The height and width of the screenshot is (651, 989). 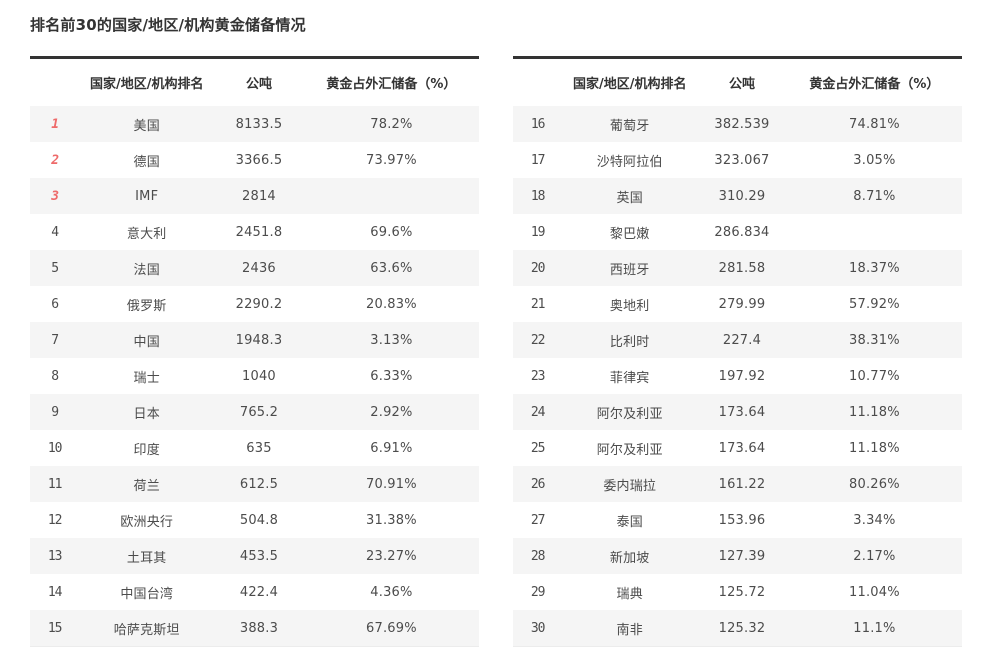 I want to click on table-row: 16 葡萄牙 382.539 74.81%, so click(x=737, y=124).